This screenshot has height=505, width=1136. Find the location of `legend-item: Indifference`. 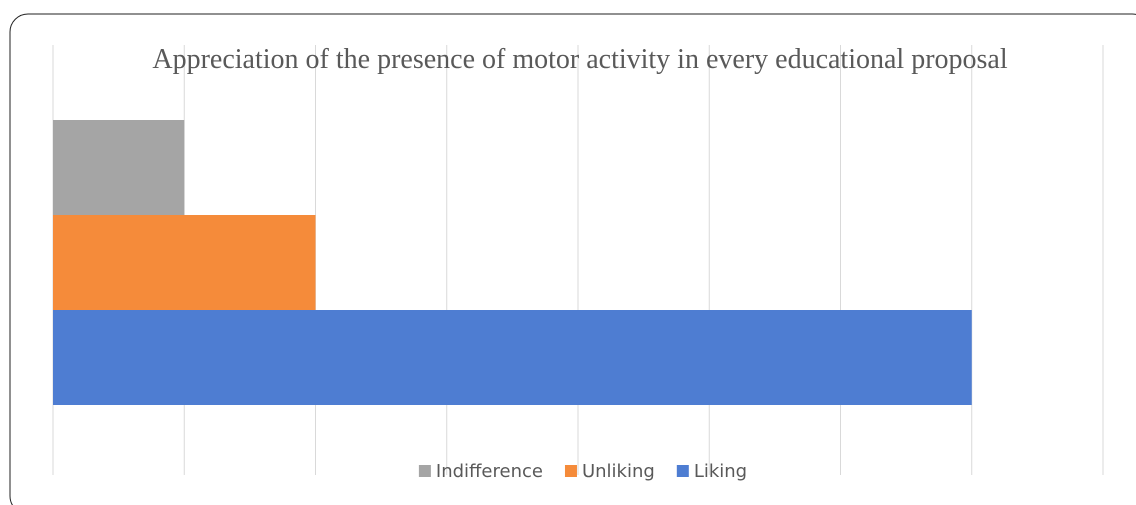

legend-item: Indifference is located at coordinates (480, 471).